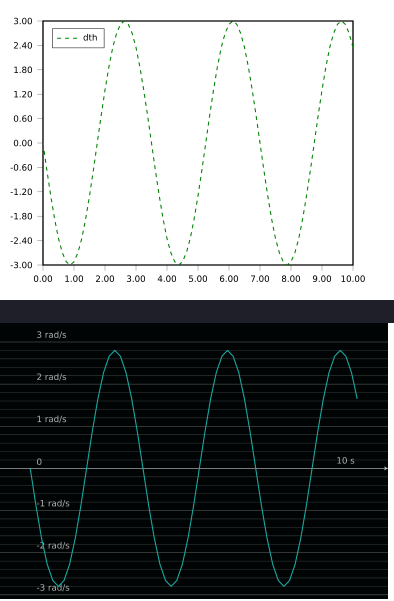  Describe the element at coordinates (39, 462) in the screenshot. I see `y-tick-label: 0` at that location.